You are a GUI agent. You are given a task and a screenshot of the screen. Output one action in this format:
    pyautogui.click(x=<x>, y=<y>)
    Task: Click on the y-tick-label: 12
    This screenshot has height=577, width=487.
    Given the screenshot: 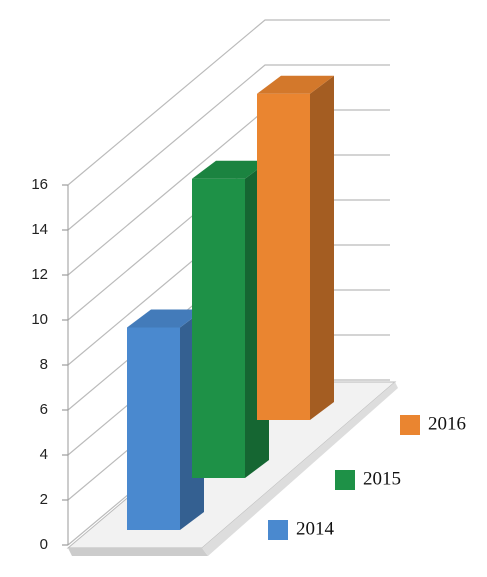 What is the action you would take?
    pyautogui.click(x=39, y=274)
    